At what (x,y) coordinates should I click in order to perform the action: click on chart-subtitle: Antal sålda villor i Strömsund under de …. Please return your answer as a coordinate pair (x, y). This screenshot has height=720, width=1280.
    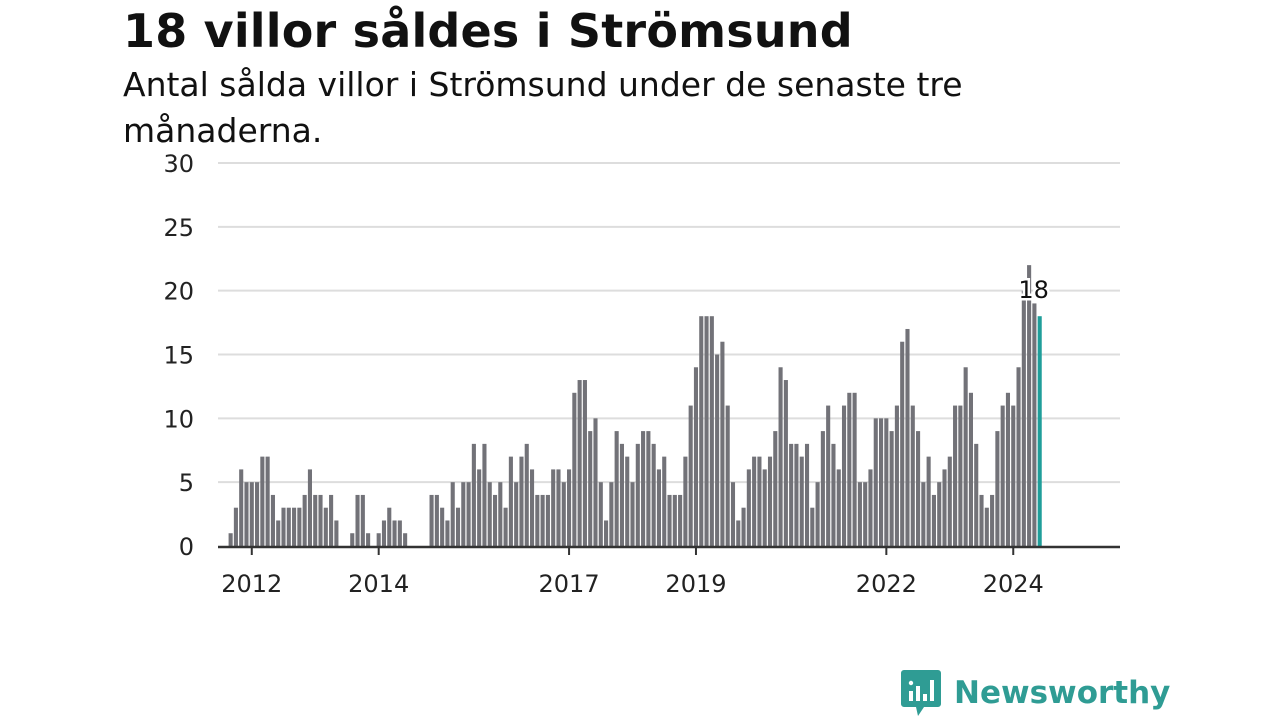
    Looking at the image, I should click on (543, 107).